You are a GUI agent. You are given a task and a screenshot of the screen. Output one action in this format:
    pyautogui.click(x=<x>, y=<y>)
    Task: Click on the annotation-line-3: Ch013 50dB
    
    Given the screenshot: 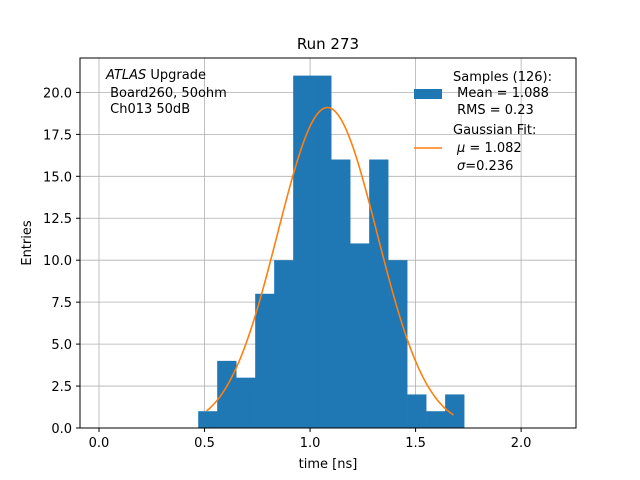 What is the action you would take?
    pyautogui.click(x=148, y=109)
    